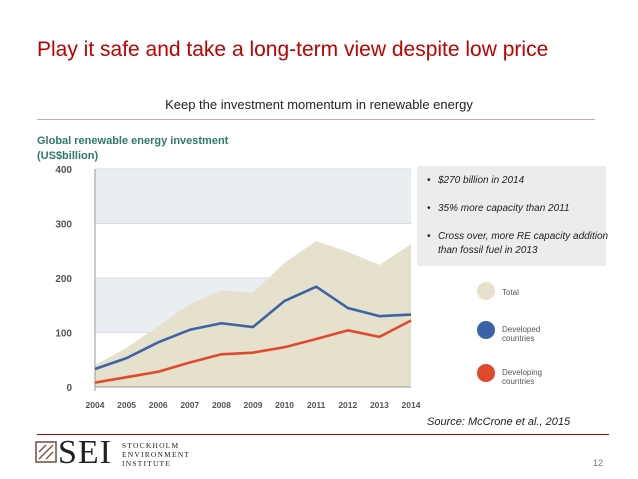  I want to click on x-tick-label: 2009, so click(253, 405).